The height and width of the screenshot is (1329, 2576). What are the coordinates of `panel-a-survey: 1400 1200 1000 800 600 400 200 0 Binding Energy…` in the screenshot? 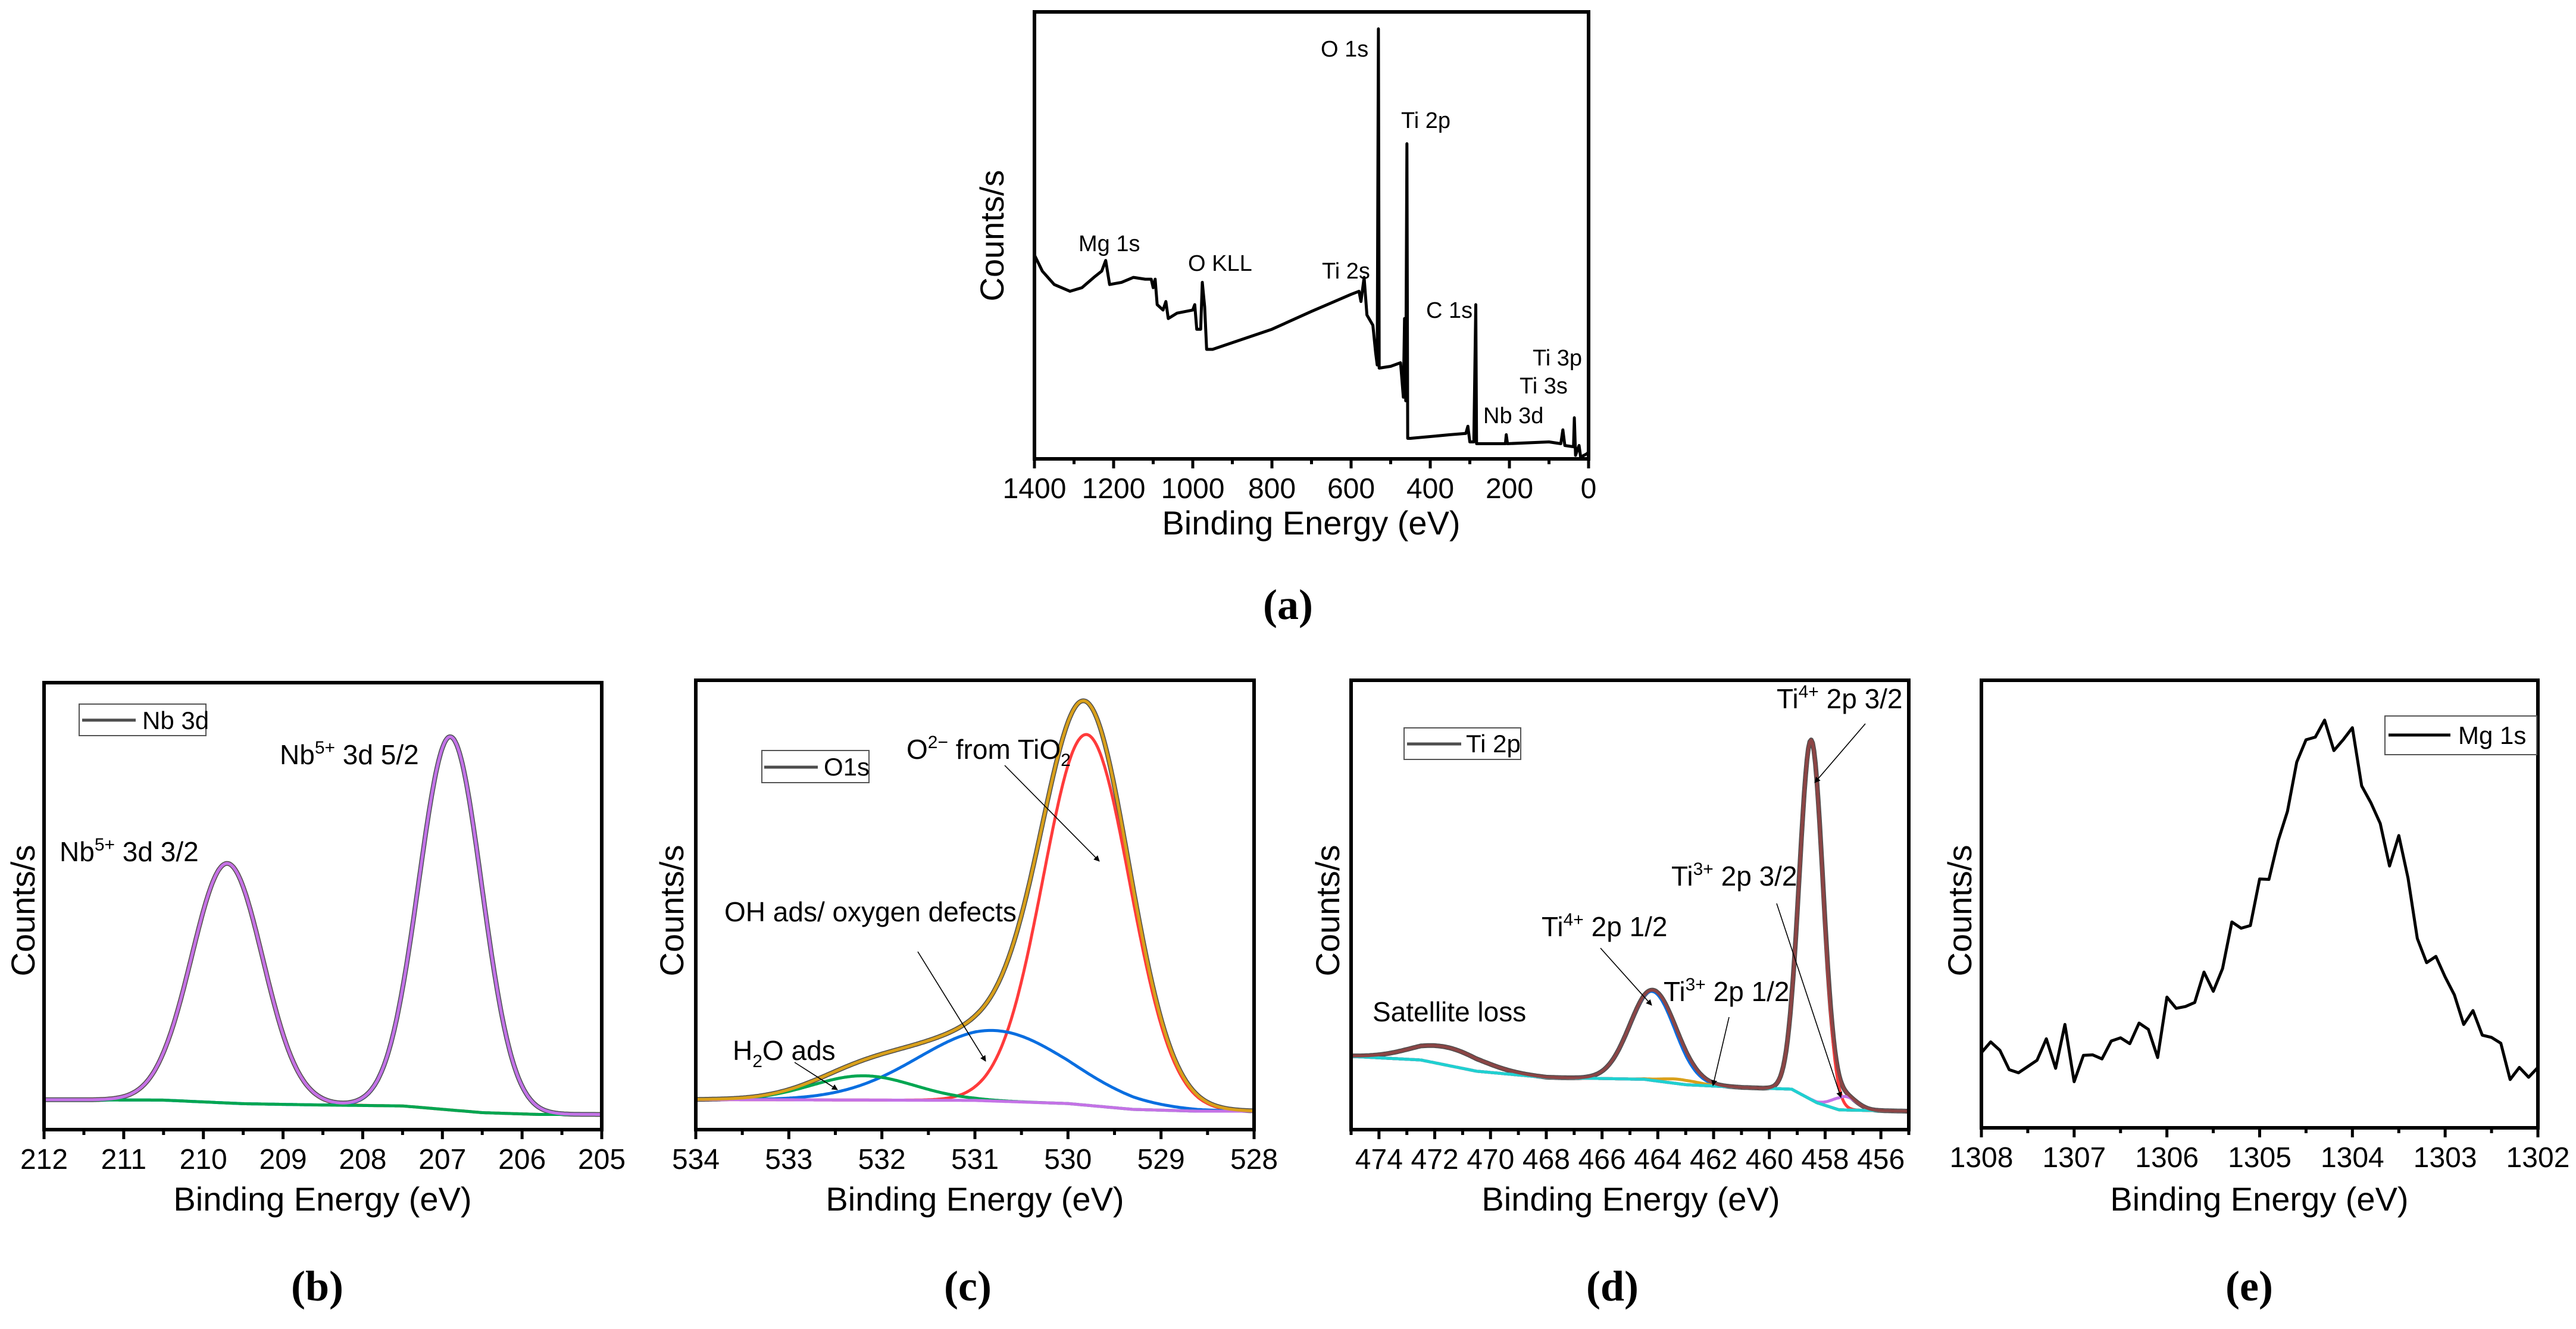 It's located at (1285, 319).